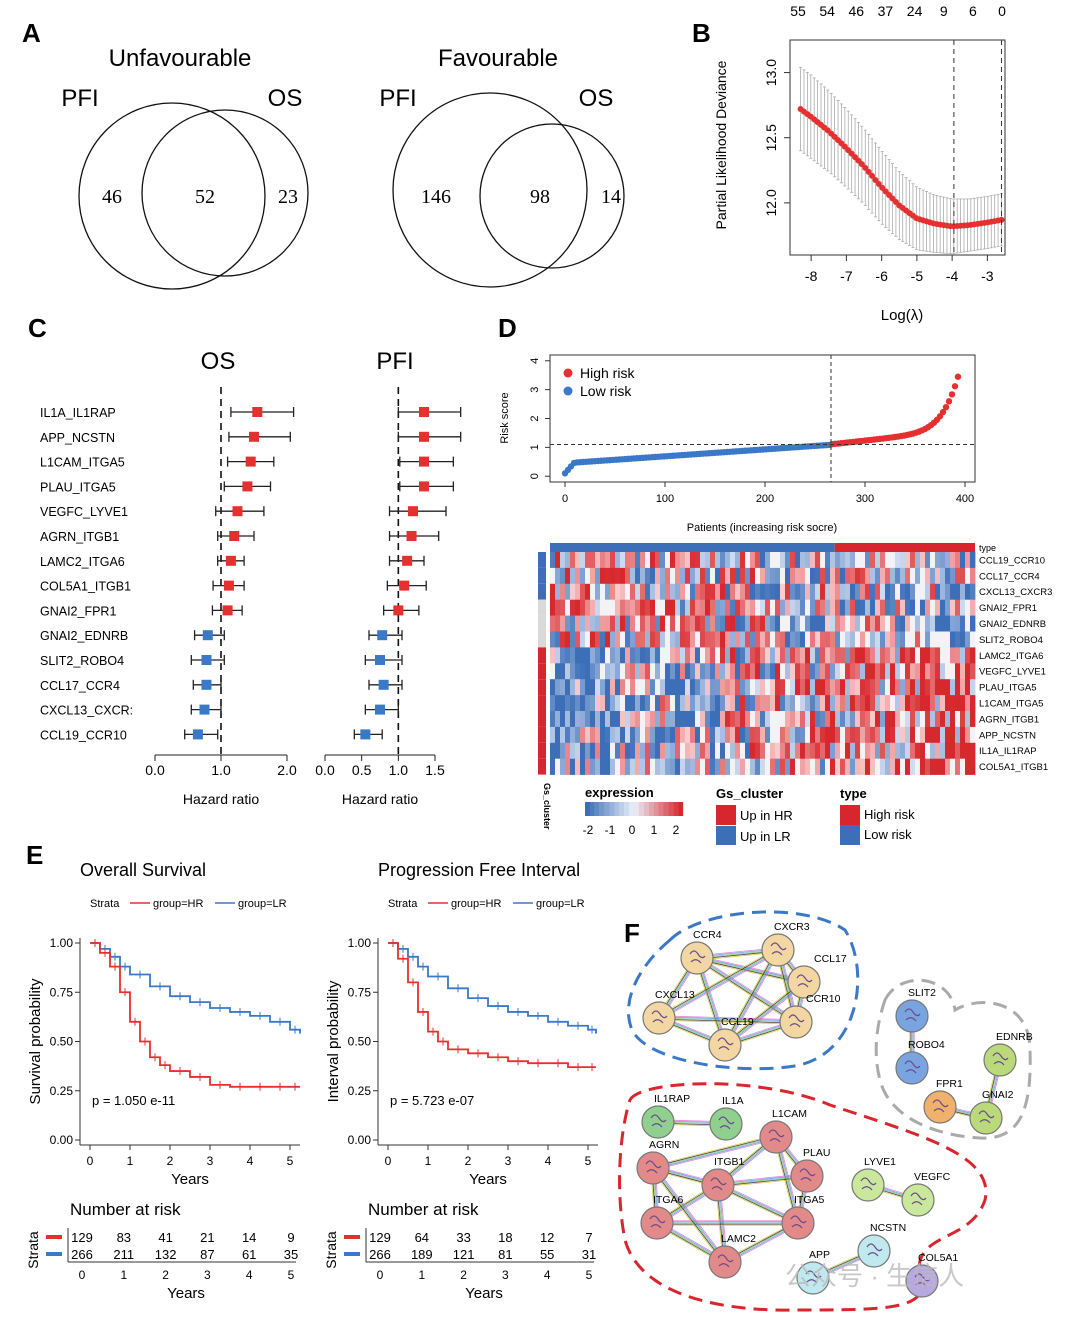 The width and height of the screenshot is (1080, 1324). Describe the element at coordinates (668, 1200) in the screenshot. I see `protein-label: ITGA6` at that location.